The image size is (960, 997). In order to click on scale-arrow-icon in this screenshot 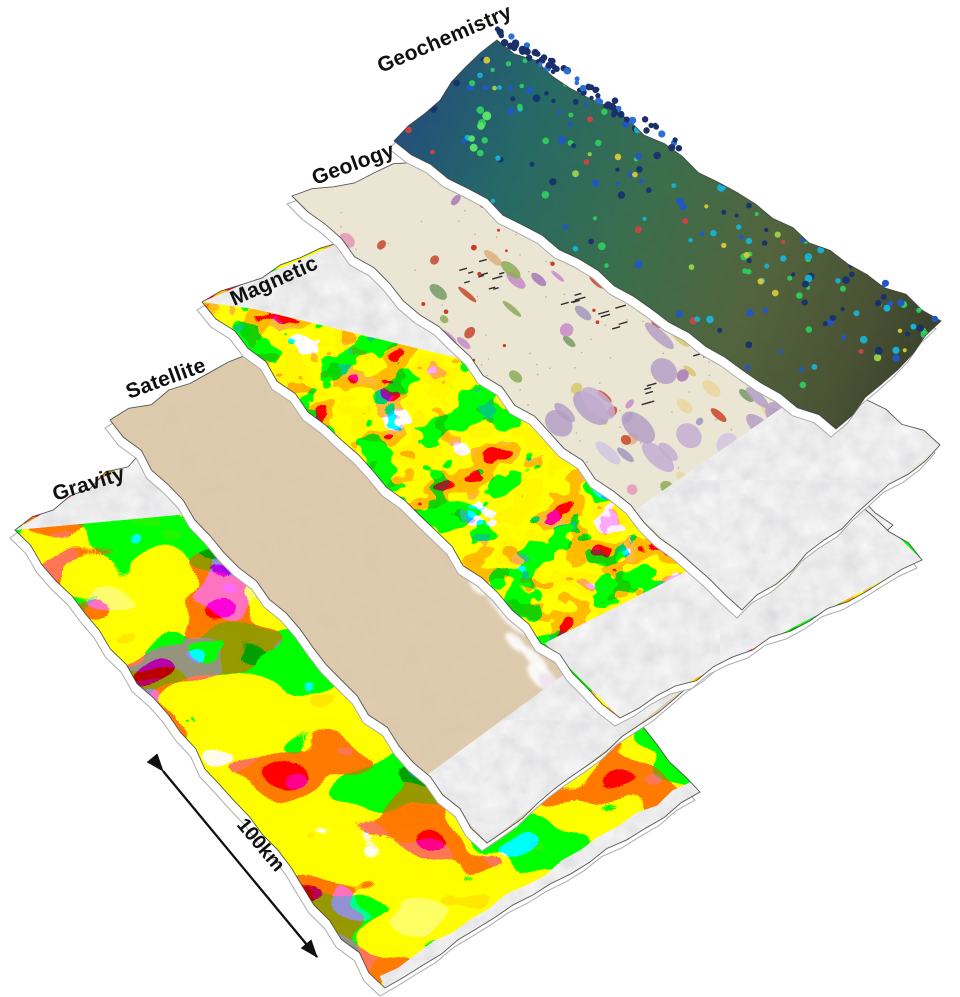, I will do `click(232, 855)`.